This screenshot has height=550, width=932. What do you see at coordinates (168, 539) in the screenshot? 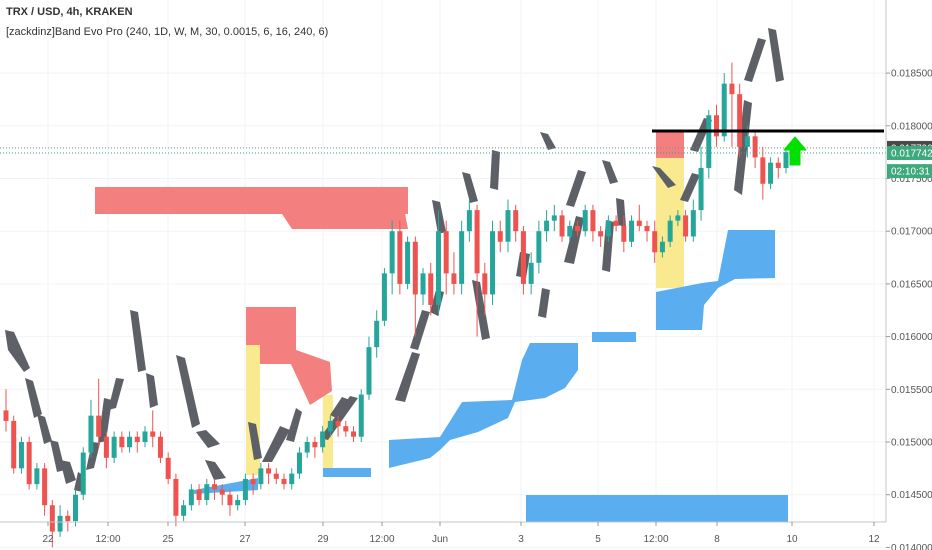
I see `time-tick-label: 25` at bounding box center [168, 539].